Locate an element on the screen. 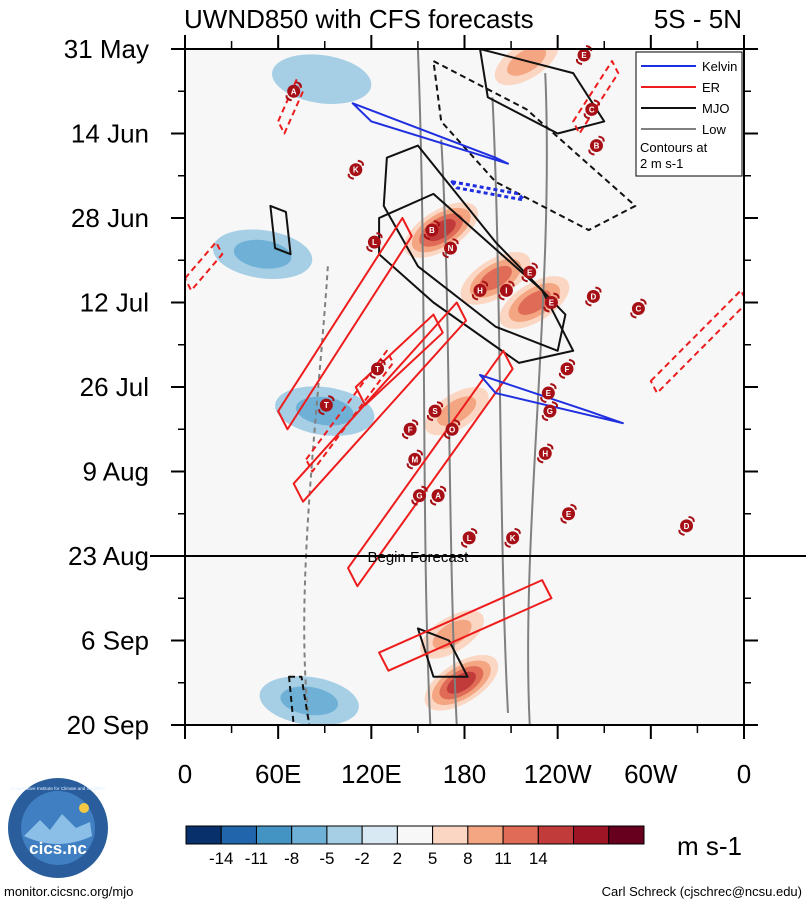 The height and width of the screenshot is (907, 809). forecast-label: Begin Forecast is located at coordinates (418, 557).